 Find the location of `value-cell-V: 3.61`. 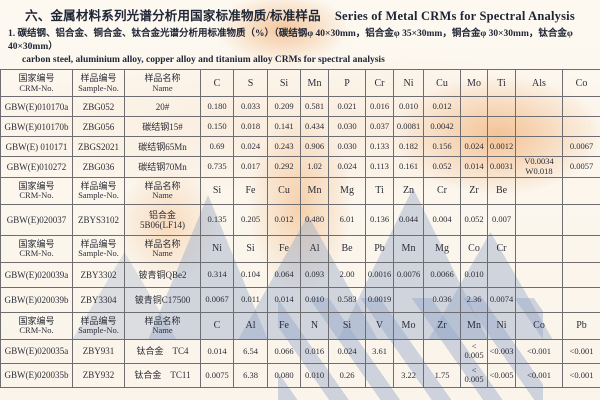

value-cell-V: 3.61 is located at coordinates (379, 351).